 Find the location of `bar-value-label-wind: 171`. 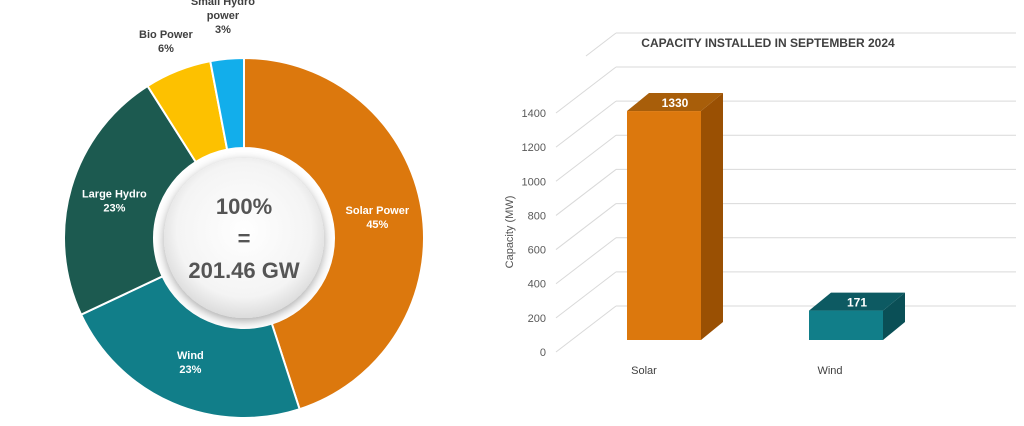

bar-value-label-wind: 171 is located at coordinates (857, 303).